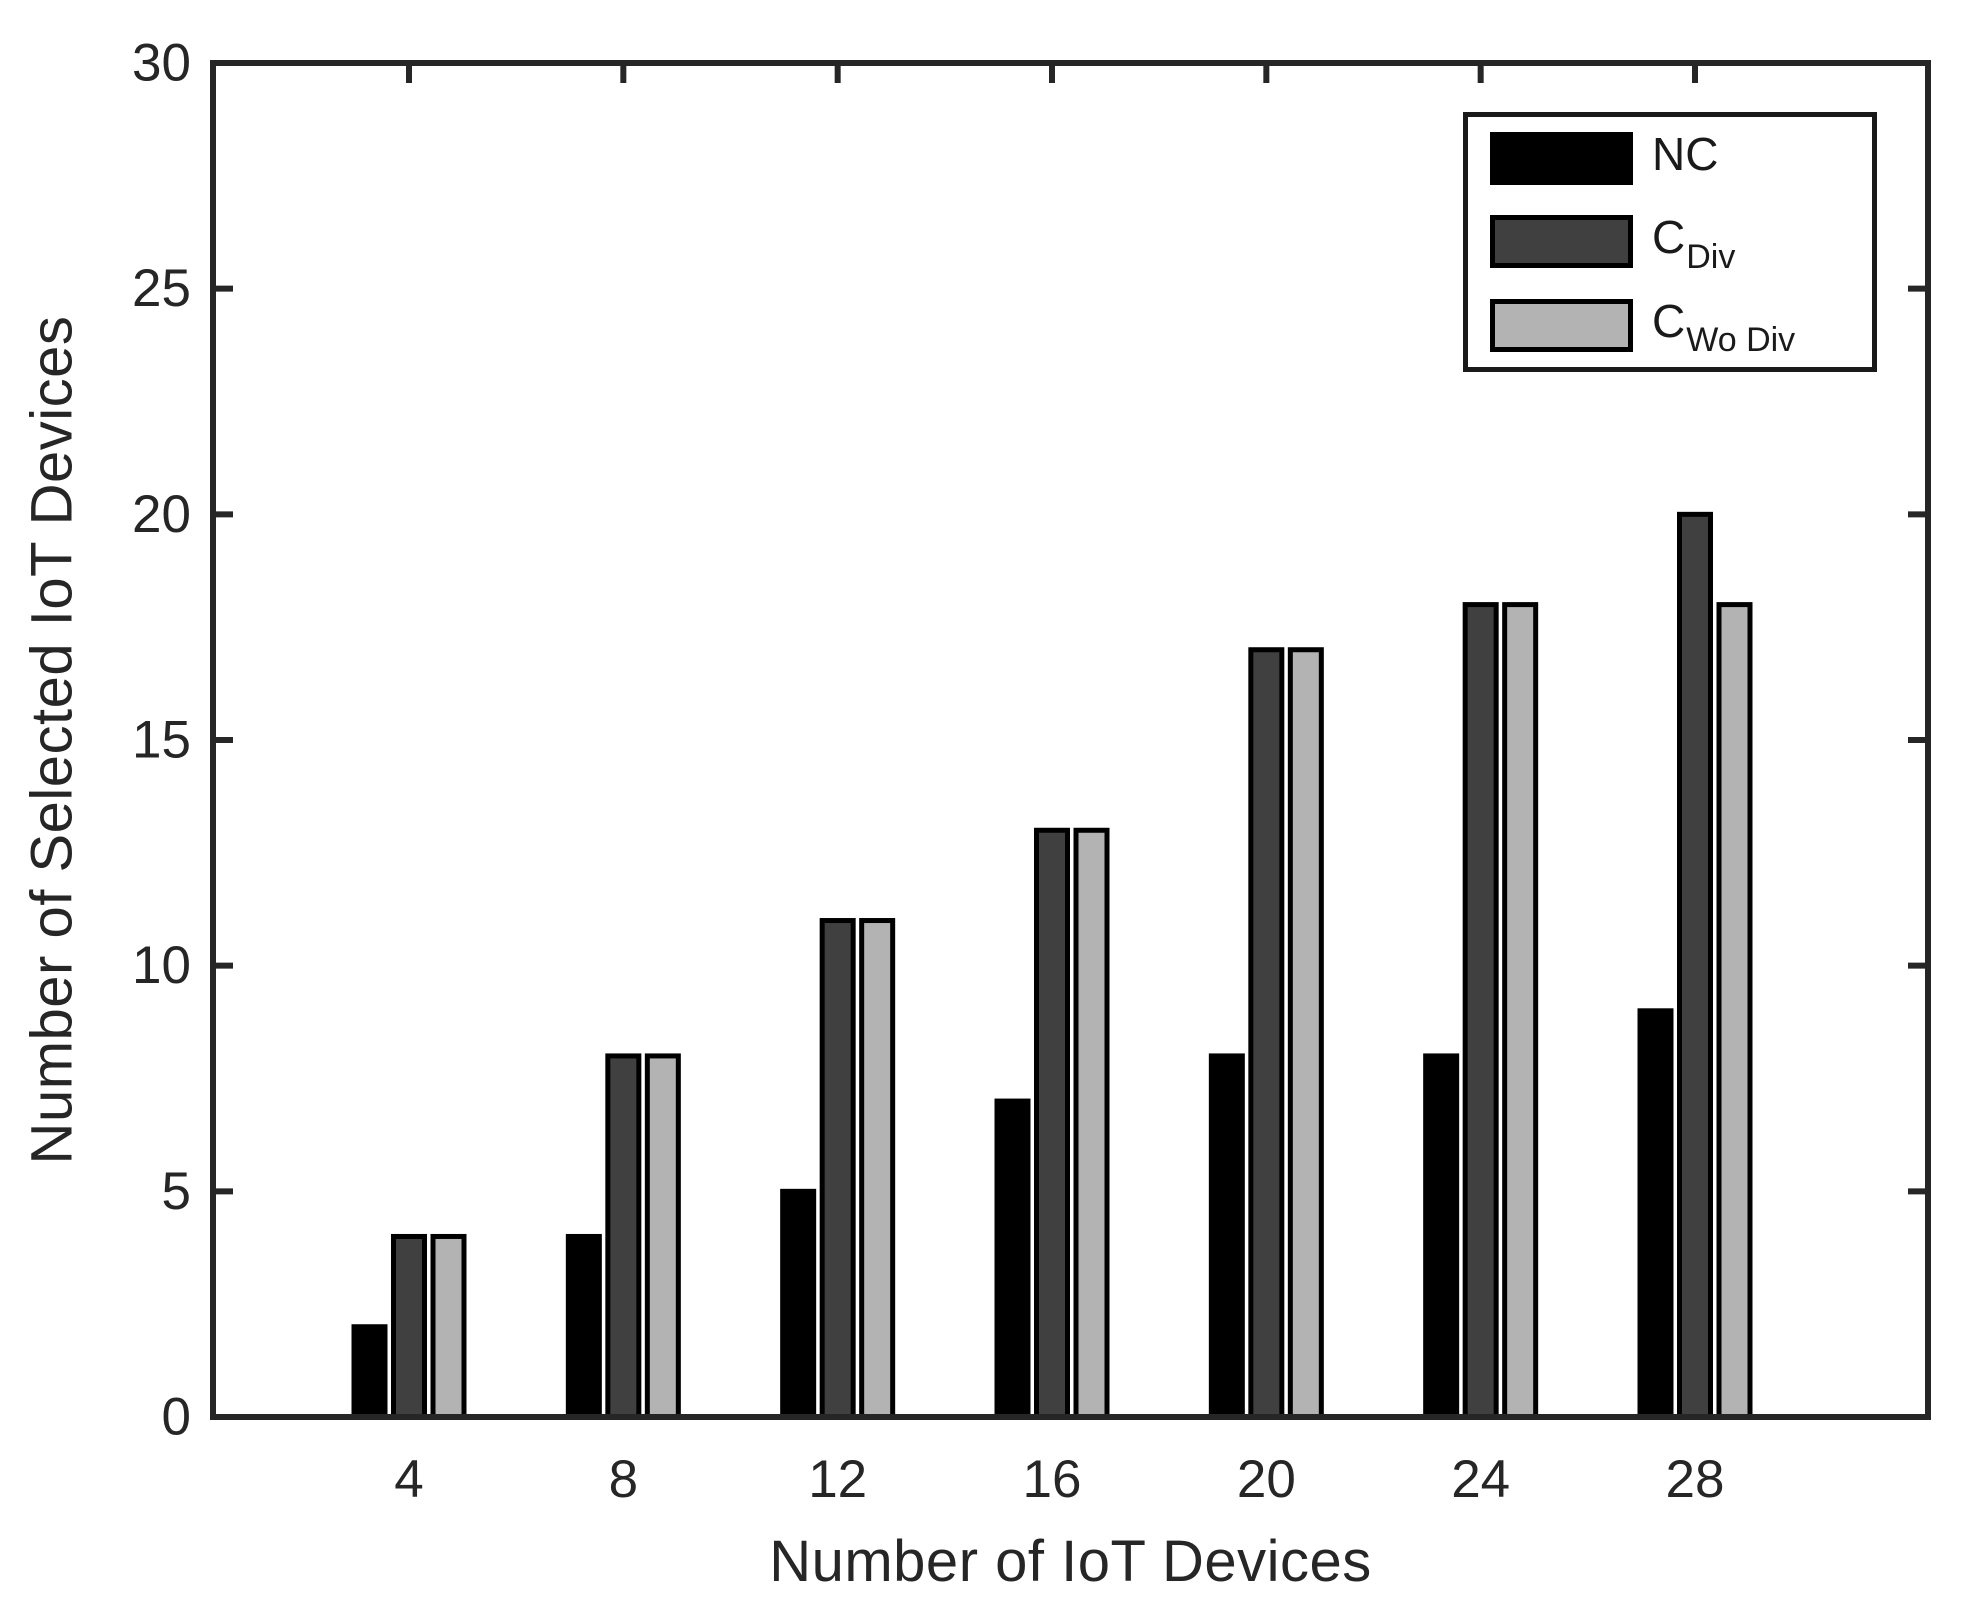 The height and width of the screenshot is (1611, 1973). I want to click on legend-swatch-cwodiv, so click(1561, 325).